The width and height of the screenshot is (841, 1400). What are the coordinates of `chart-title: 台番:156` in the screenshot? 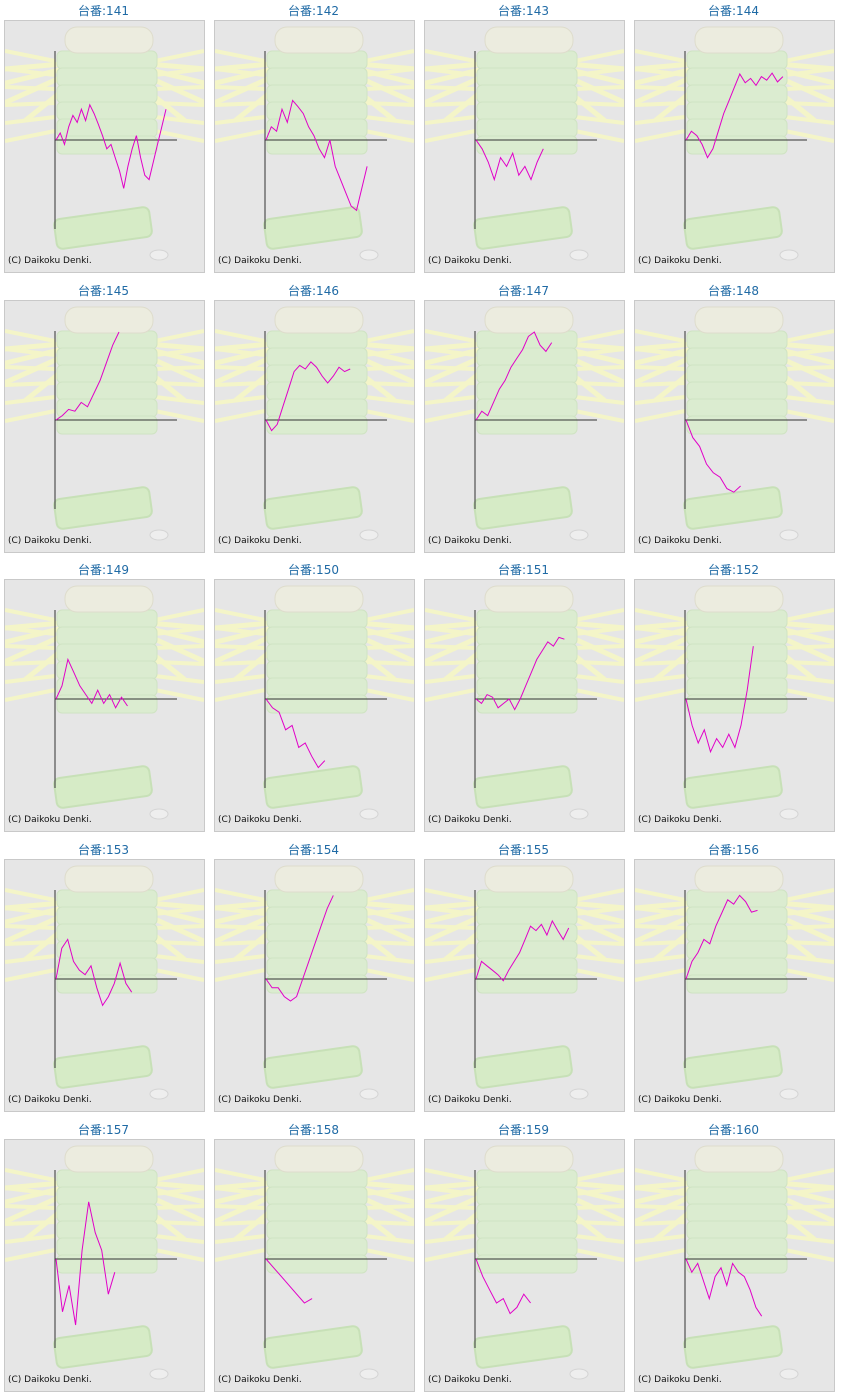 It's located at (733, 850).